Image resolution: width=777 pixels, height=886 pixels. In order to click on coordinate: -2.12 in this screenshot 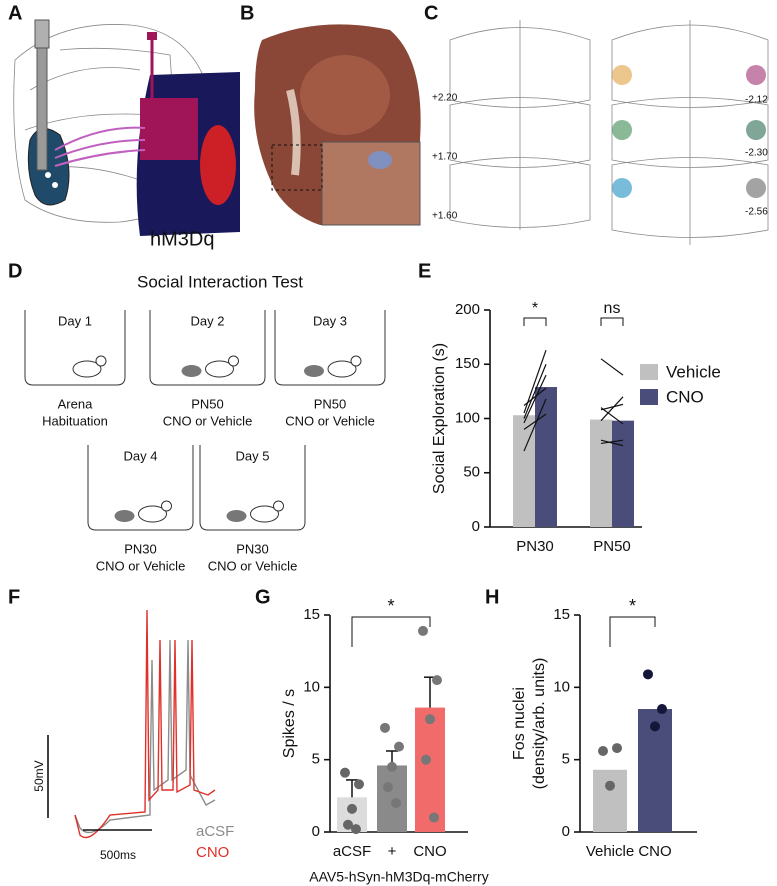, I will do `click(756, 100)`.